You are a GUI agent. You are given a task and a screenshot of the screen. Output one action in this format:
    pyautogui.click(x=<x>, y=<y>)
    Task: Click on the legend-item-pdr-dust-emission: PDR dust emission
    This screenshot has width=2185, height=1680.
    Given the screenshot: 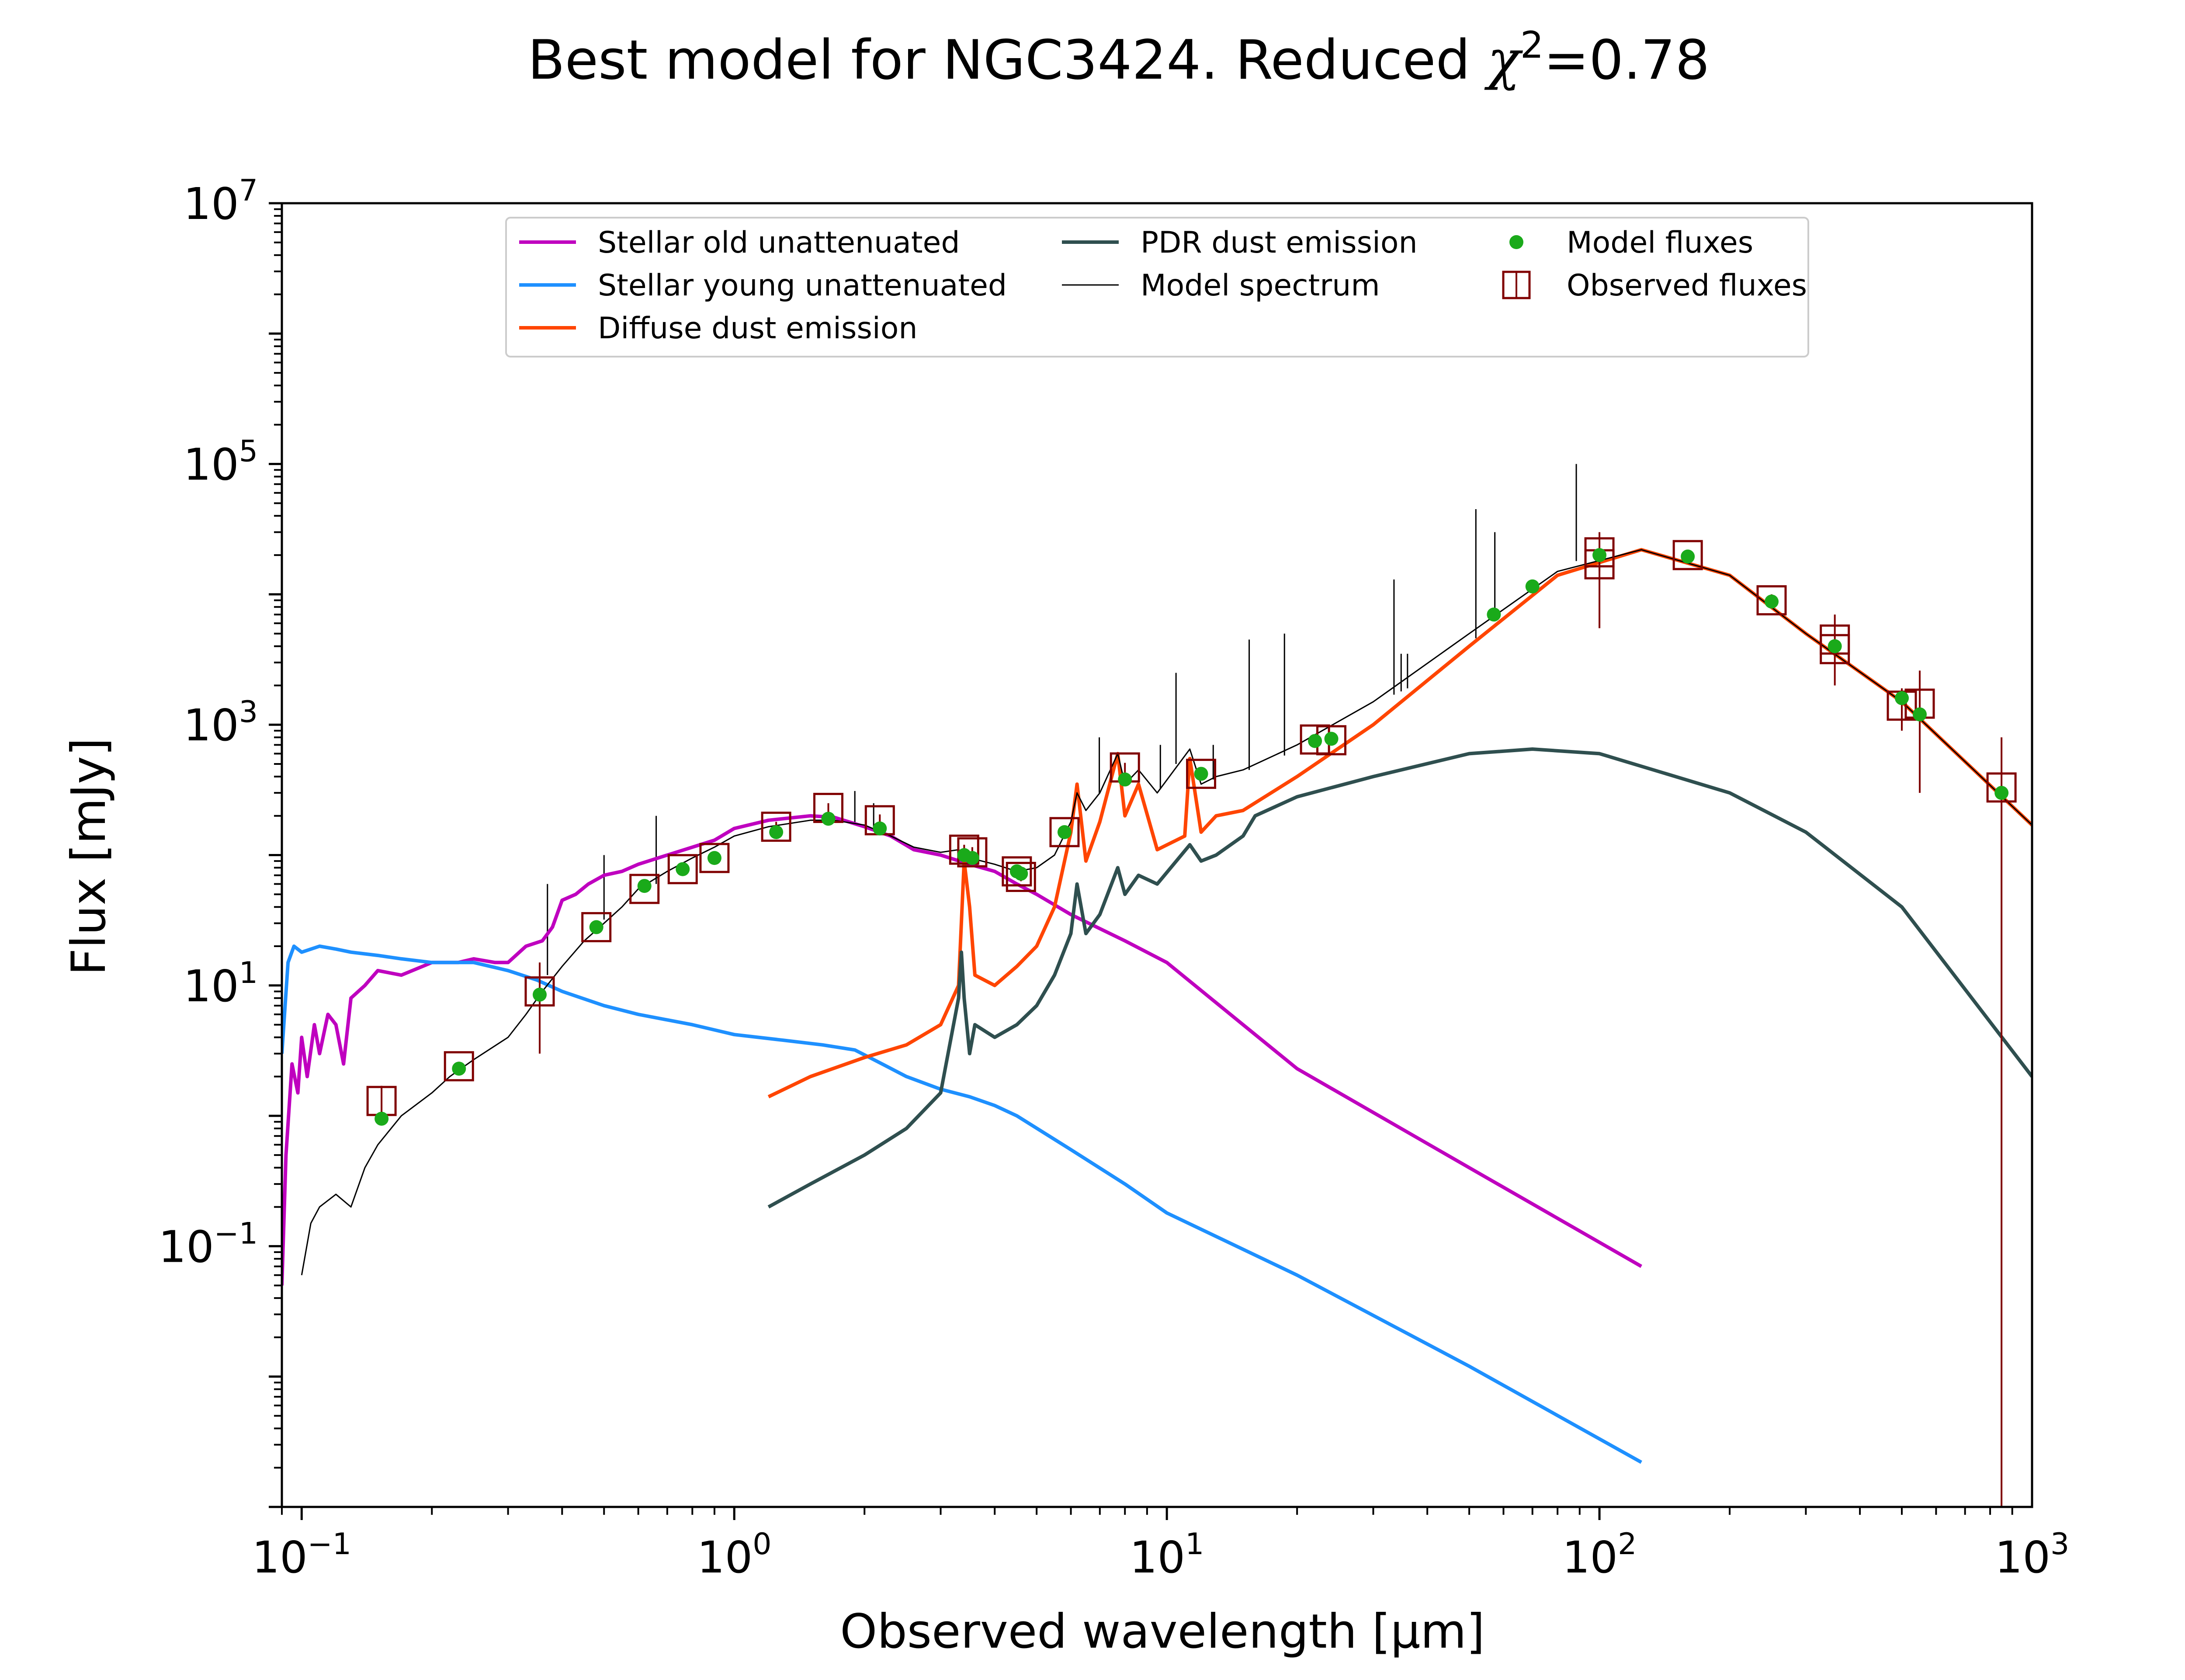 What is the action you would take?
    pyautogui.click(x=1240, y=243)
    